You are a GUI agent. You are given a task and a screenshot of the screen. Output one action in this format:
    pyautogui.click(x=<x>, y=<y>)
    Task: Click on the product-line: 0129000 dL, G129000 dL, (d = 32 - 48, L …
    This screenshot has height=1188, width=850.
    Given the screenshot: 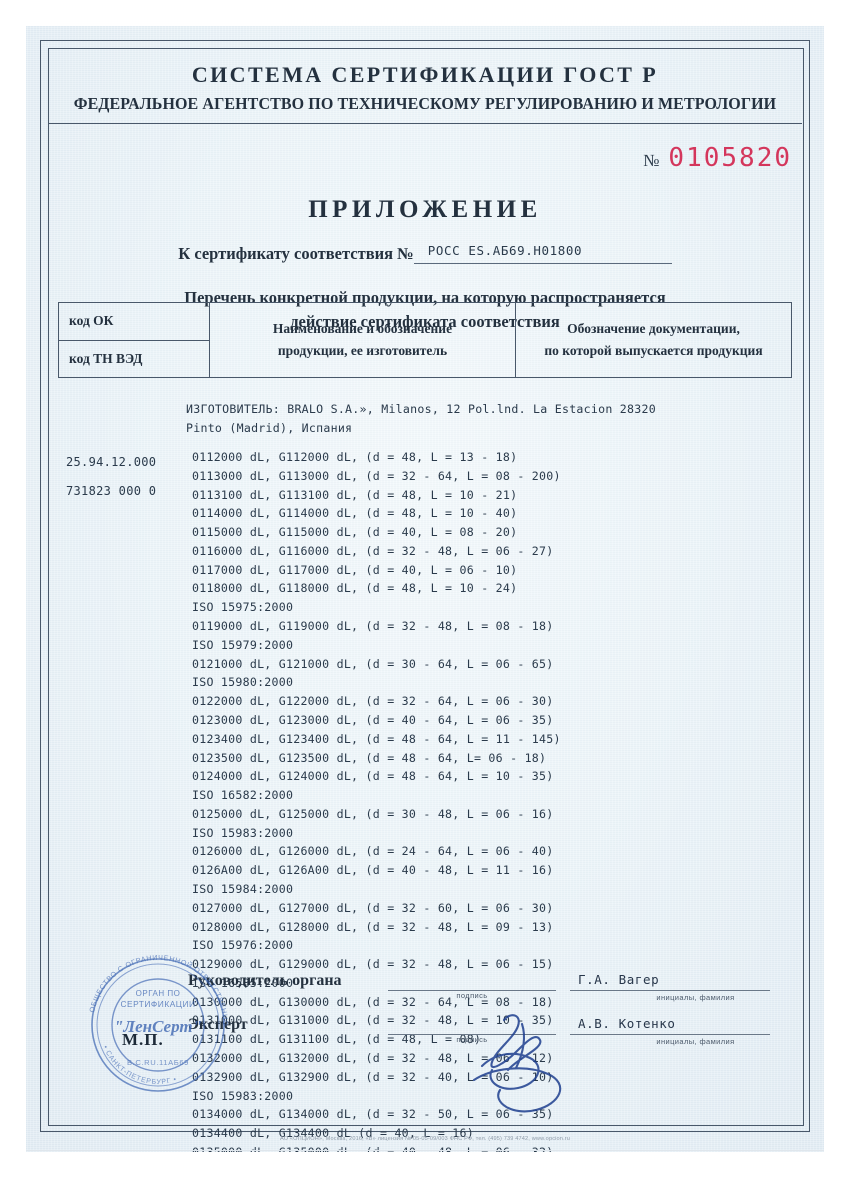 What is the action you would take?
    pyautogui.click(x=373, y=964)
    